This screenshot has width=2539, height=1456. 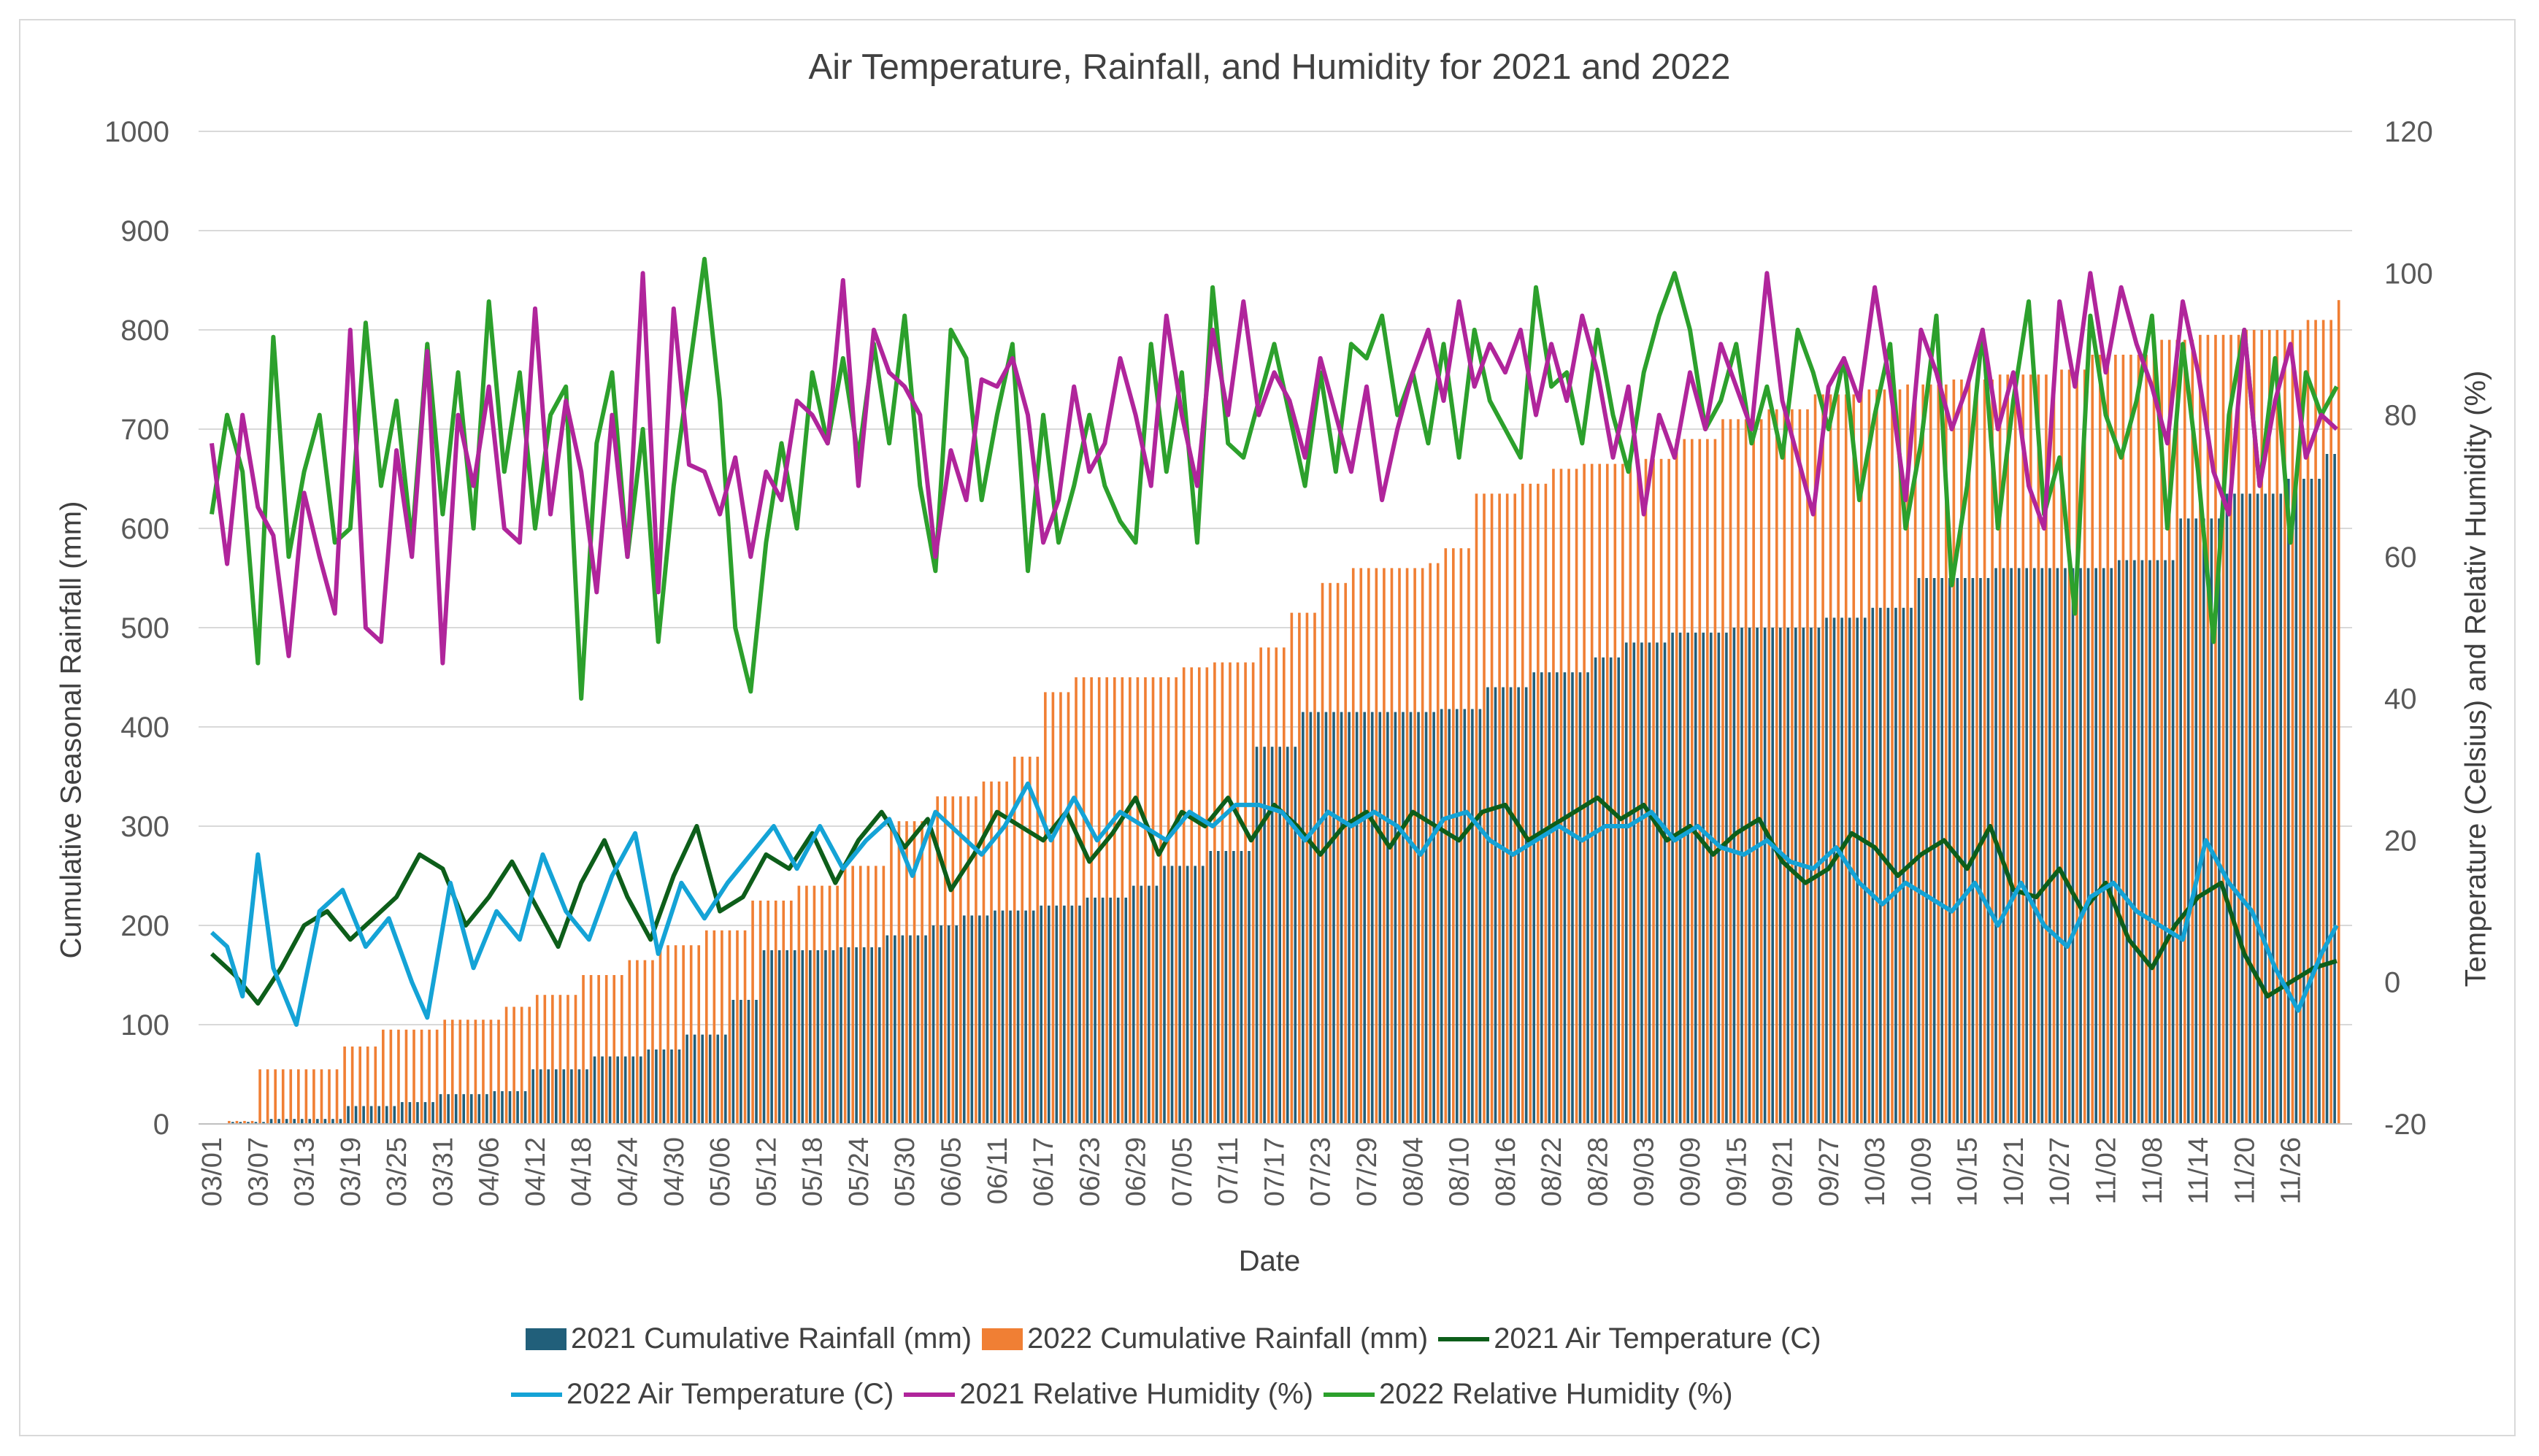 I want to click on legend-swatch-hum-2021, so click(x=930, y=1394).